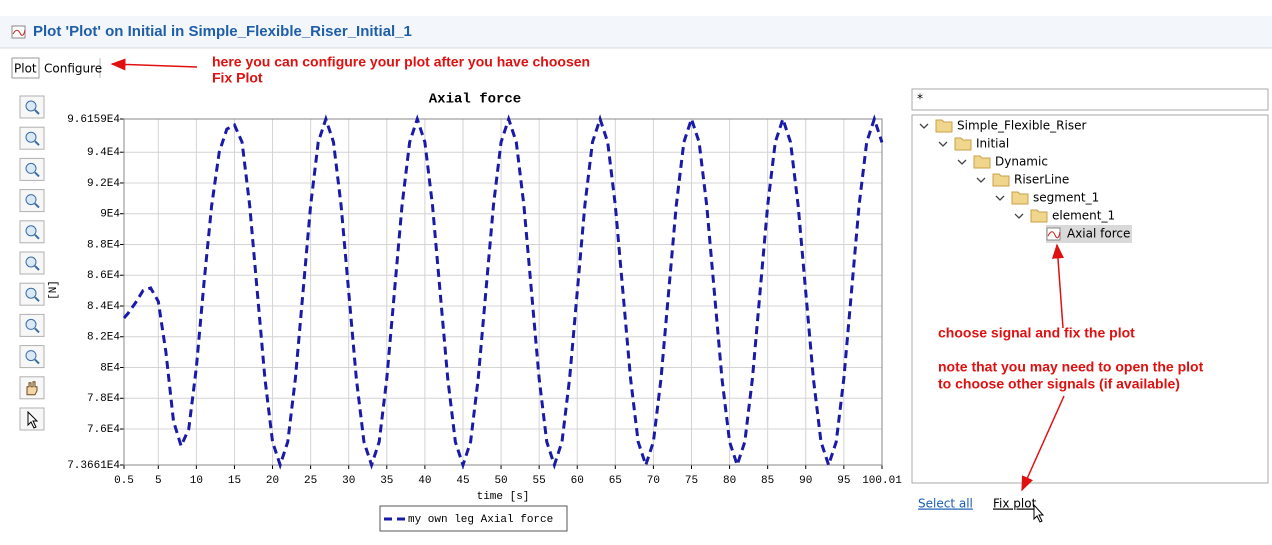 Image resolution: width=1272 pixels, height=545 pixels. Describe the element at coordinates (103, 430) in the screenshot. I see `y-tick-label: 7.6E4` at that location.